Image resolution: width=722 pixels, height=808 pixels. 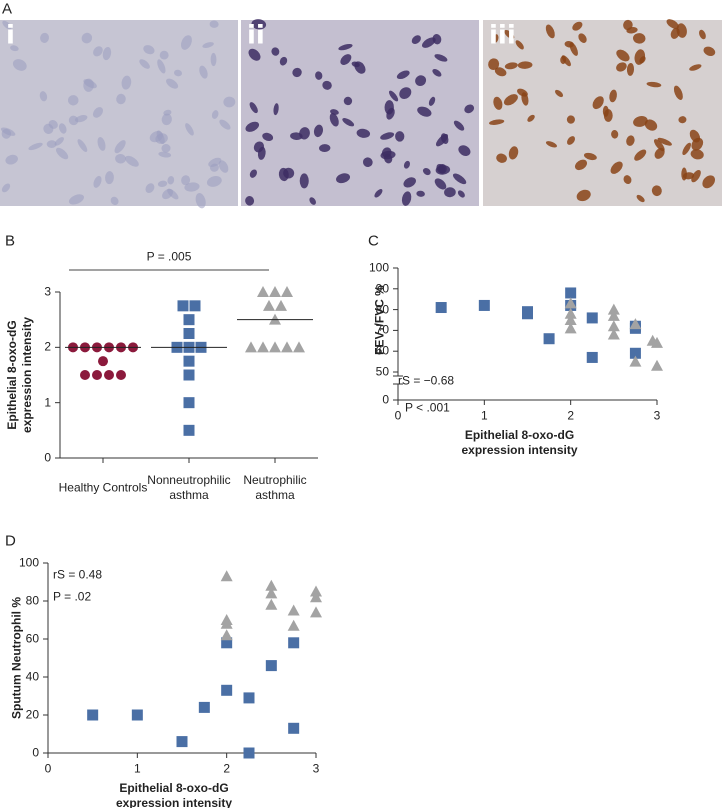 What do you see at coordinates (379, 320) in the screenshot?
I see `y-axis-label: FEV₁/FVC %` at bounding box center [379, 320].